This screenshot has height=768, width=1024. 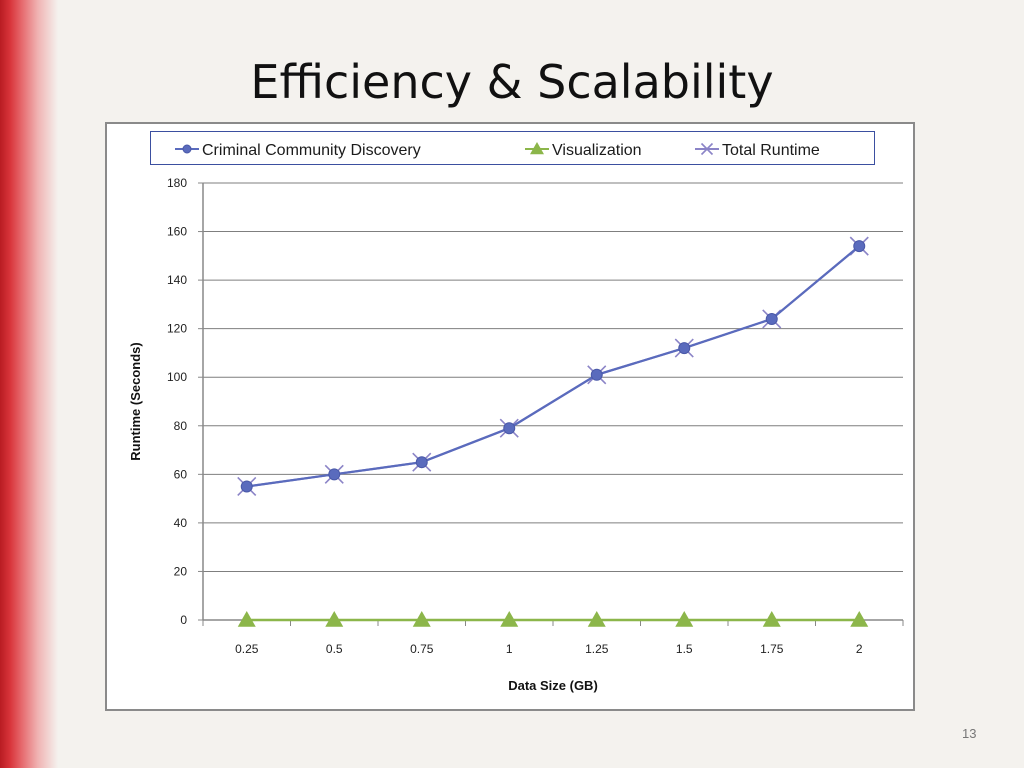 What do you see at coordinates (135, 401) in the screenshot?
I see `y-axis-title: Runtime (Seconds)` at bounding box center [135, 401].